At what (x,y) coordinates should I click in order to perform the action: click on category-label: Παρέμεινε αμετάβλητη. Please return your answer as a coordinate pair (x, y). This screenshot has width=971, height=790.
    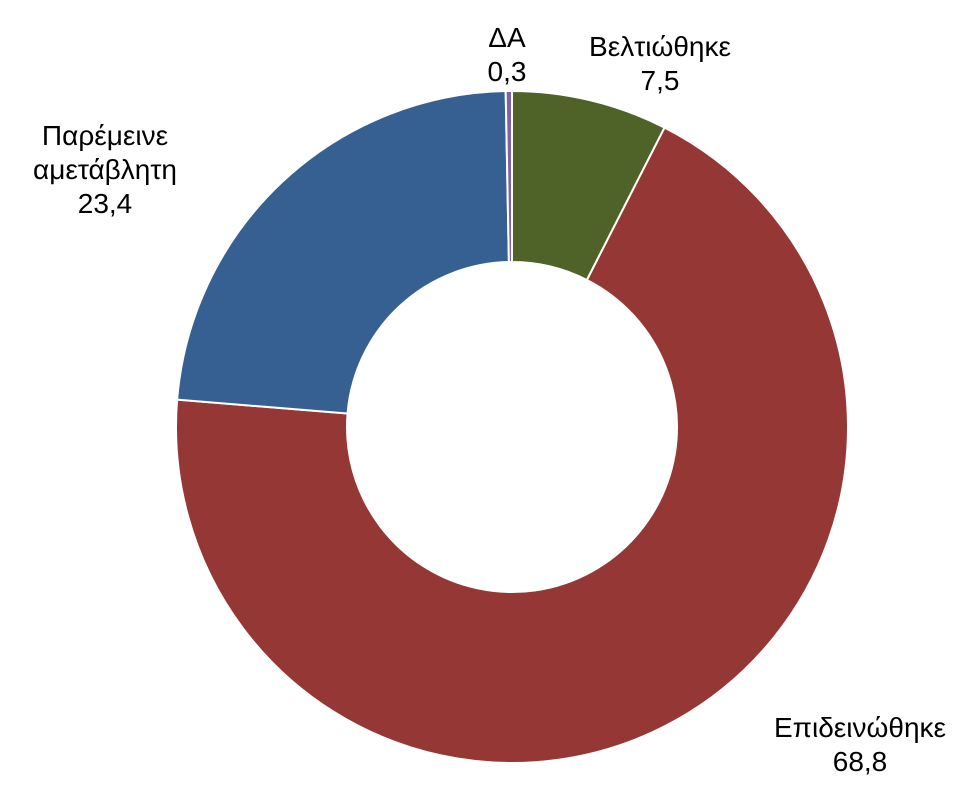
    Looking at the image, I should click on (105, 152).